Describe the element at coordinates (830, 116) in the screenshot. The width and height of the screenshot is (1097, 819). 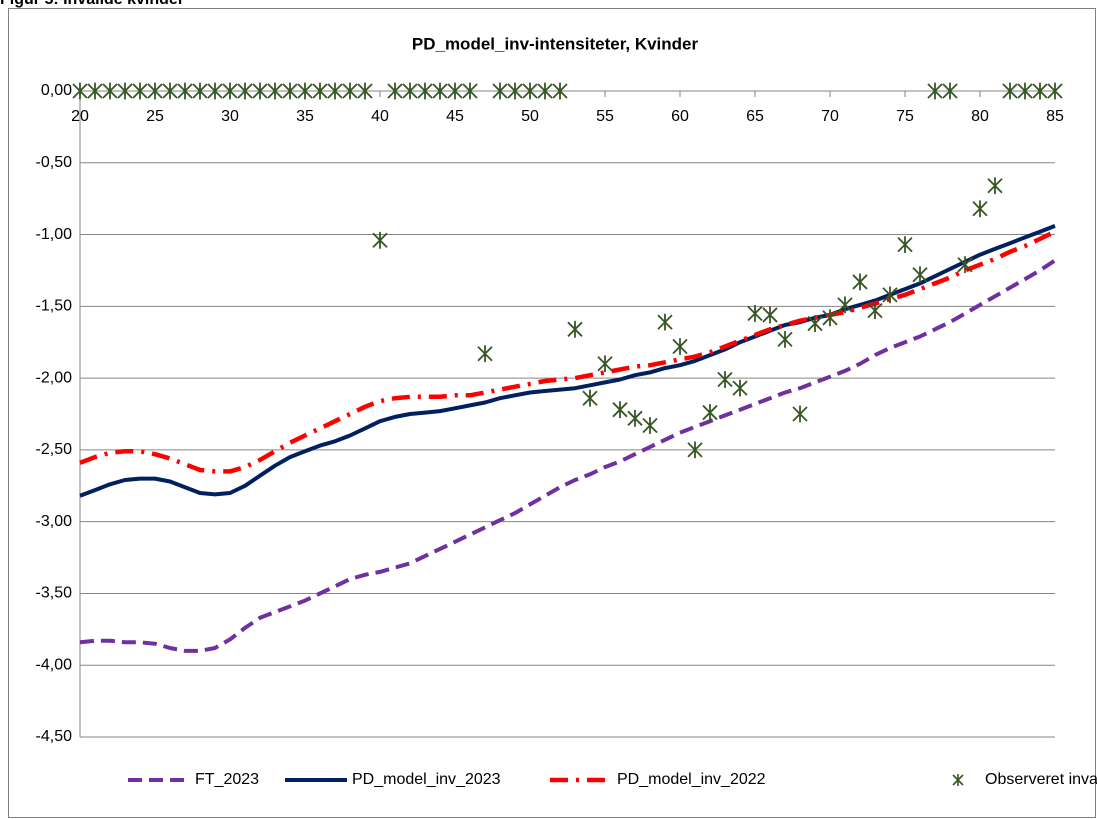
I see `x-tick-label: 70` at that location.